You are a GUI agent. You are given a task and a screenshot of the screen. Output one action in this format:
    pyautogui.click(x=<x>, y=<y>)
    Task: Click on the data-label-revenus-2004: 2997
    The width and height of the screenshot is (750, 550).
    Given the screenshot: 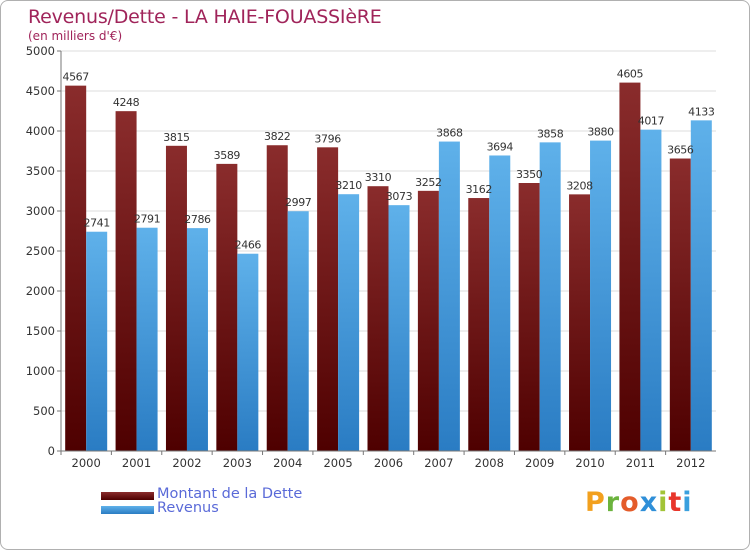 What is the action you would take?
    pyautogui.click(x=298, y=202)
    